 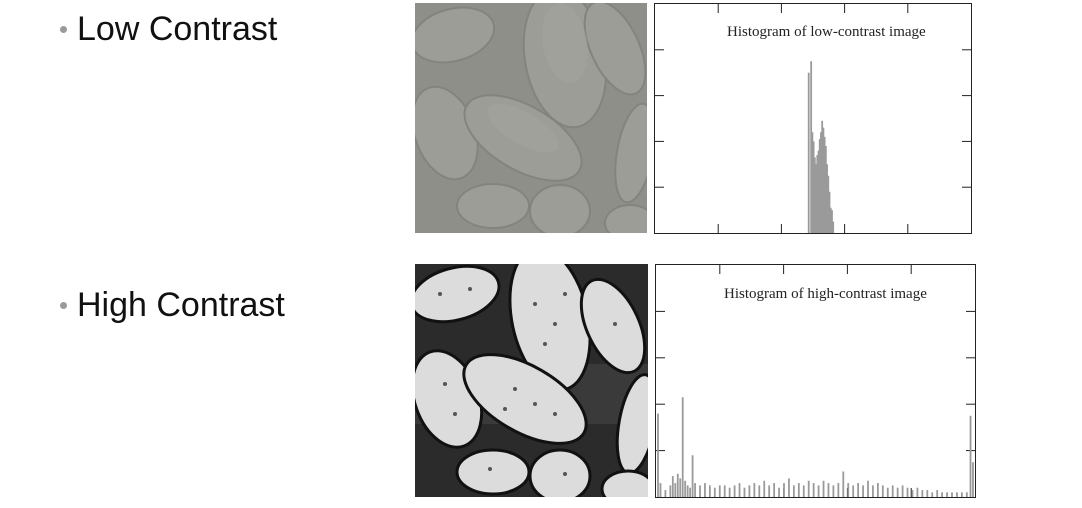 What do you see at coordinates (826, 32) in the screenshot?
I see `histogram-title: Histogram of low-contrast image` at bounding box center [826, 32].